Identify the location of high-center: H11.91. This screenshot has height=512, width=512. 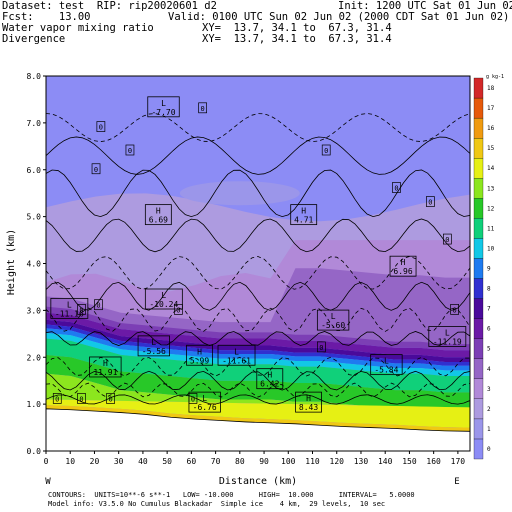
(105, 367).